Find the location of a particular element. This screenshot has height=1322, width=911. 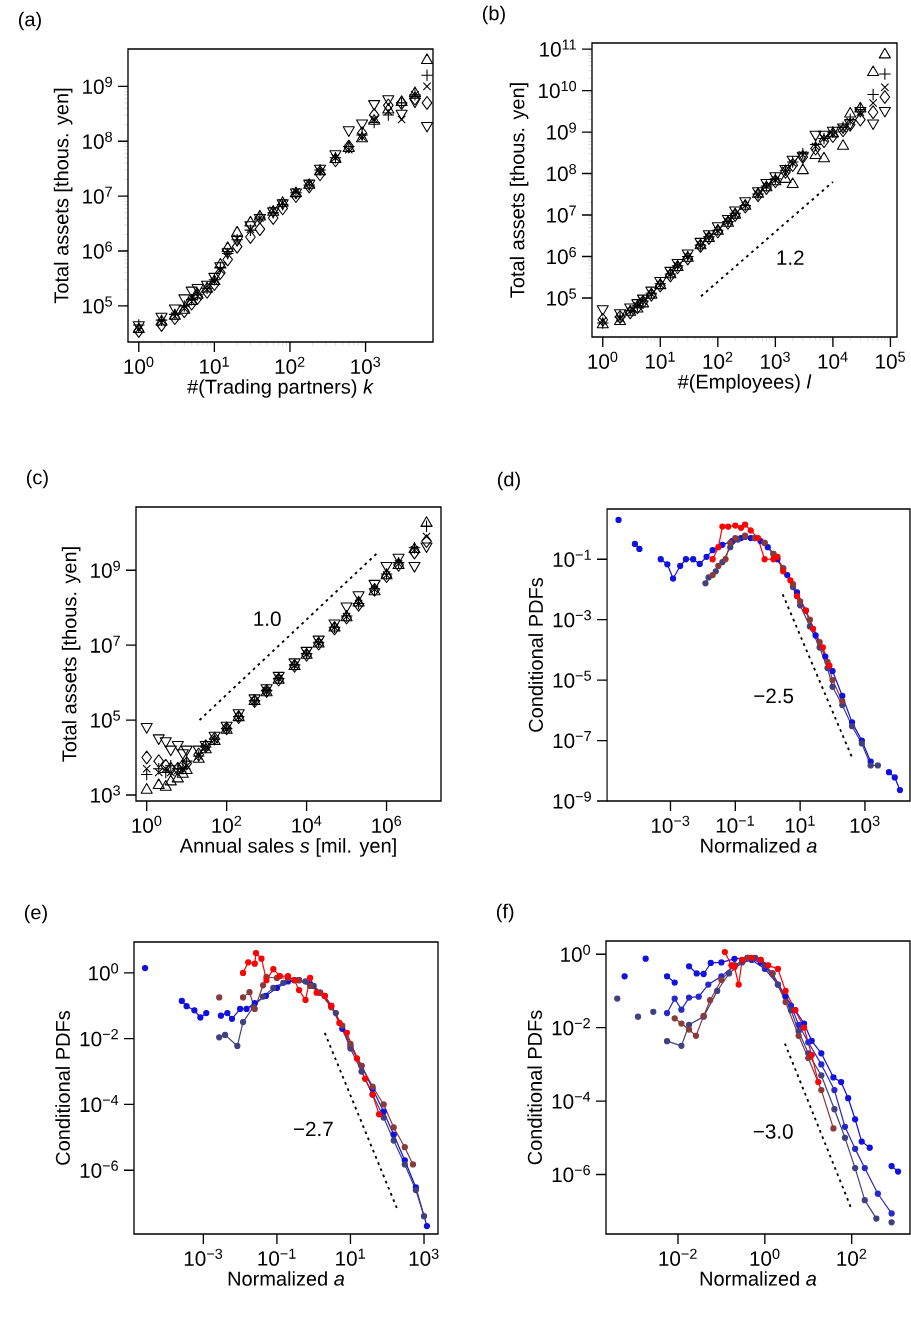

x-tick-label: 10$^{−2}$ is located at coordinates (678, 1257).